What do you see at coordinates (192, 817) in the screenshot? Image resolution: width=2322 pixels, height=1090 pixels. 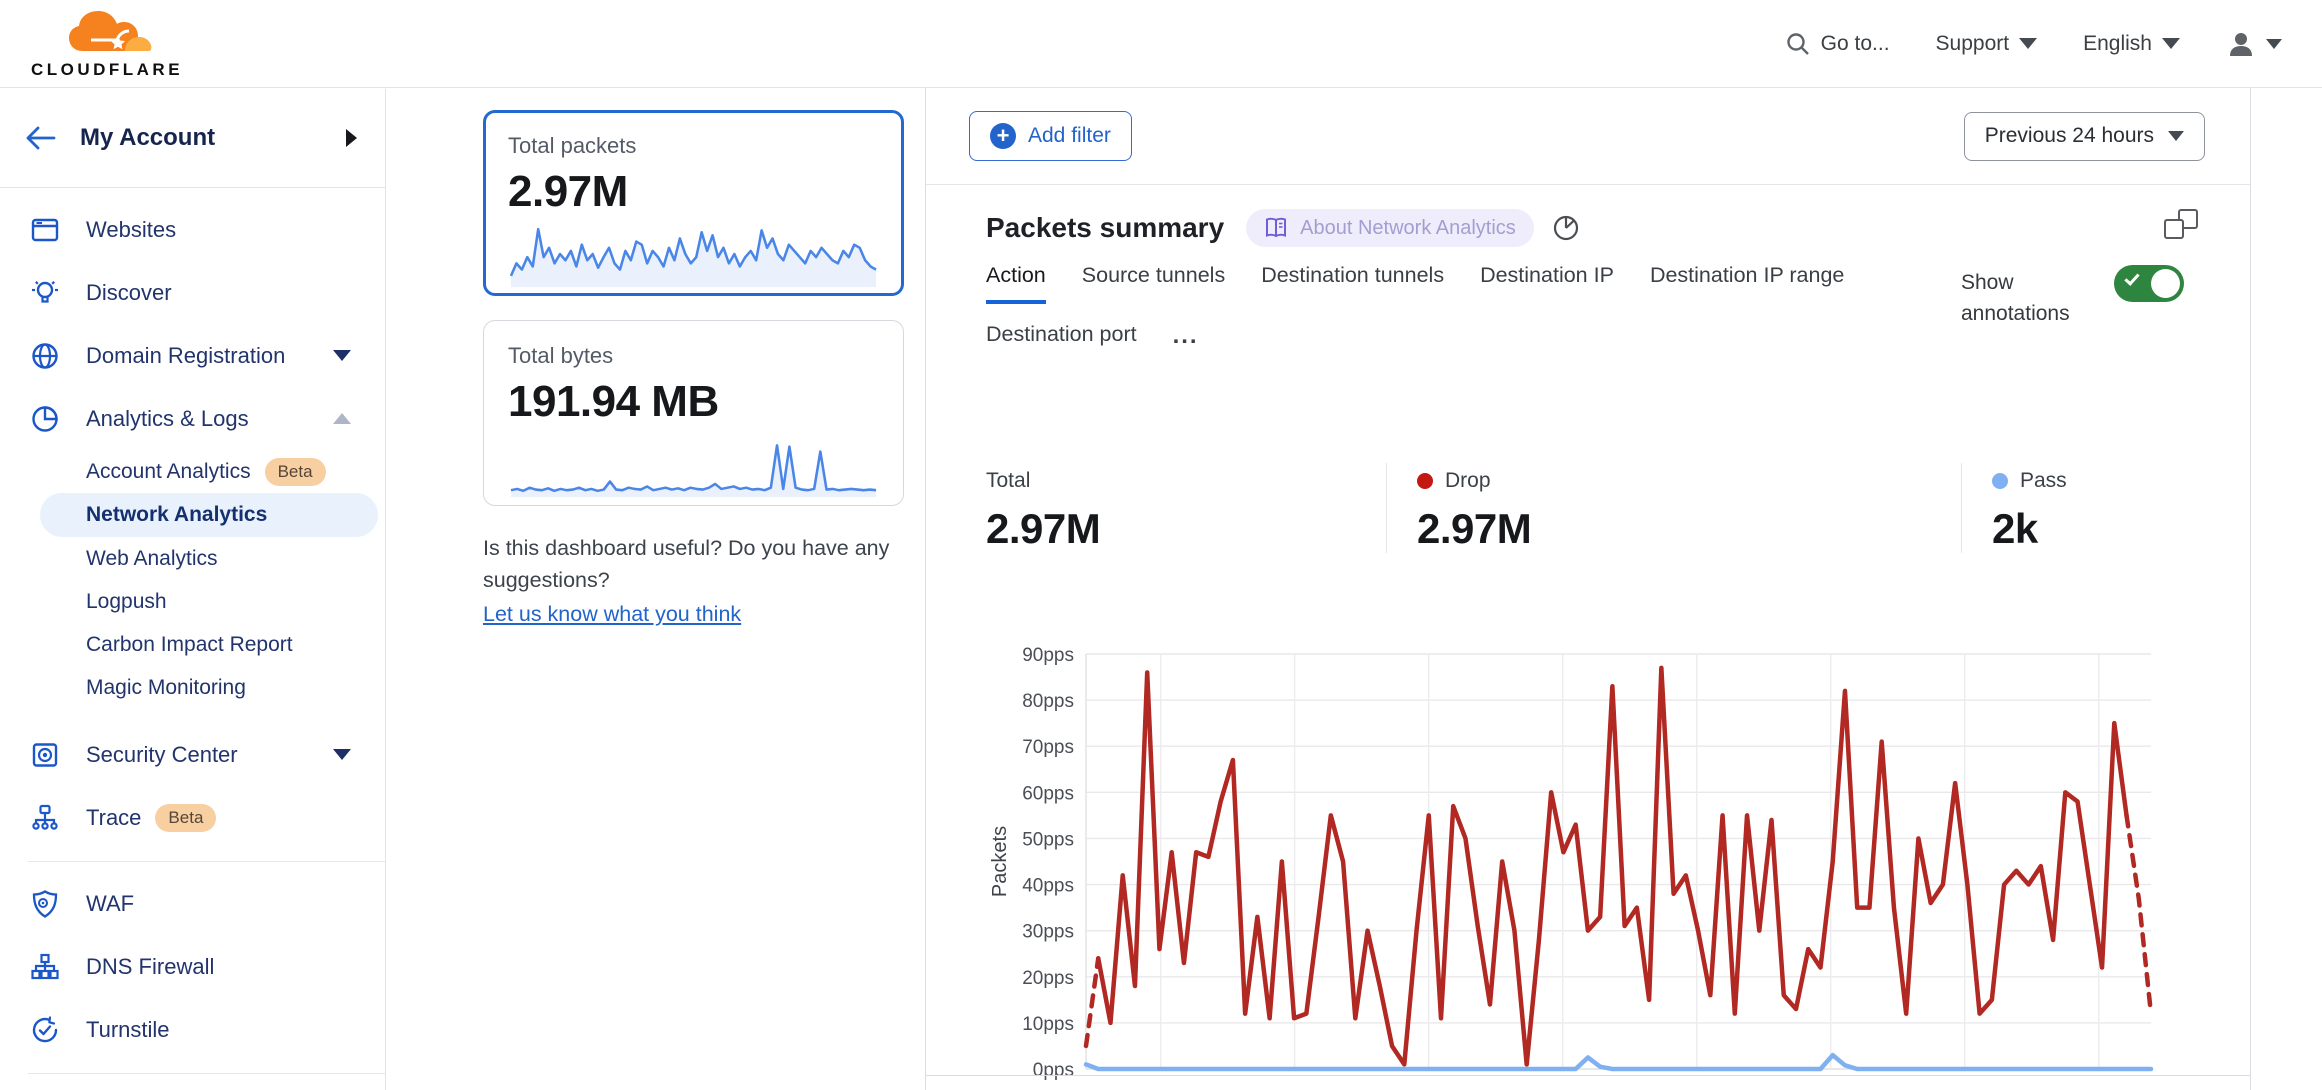 I see `sidebar-item-trace: Trace Beta` at bounding box center [192, 817].